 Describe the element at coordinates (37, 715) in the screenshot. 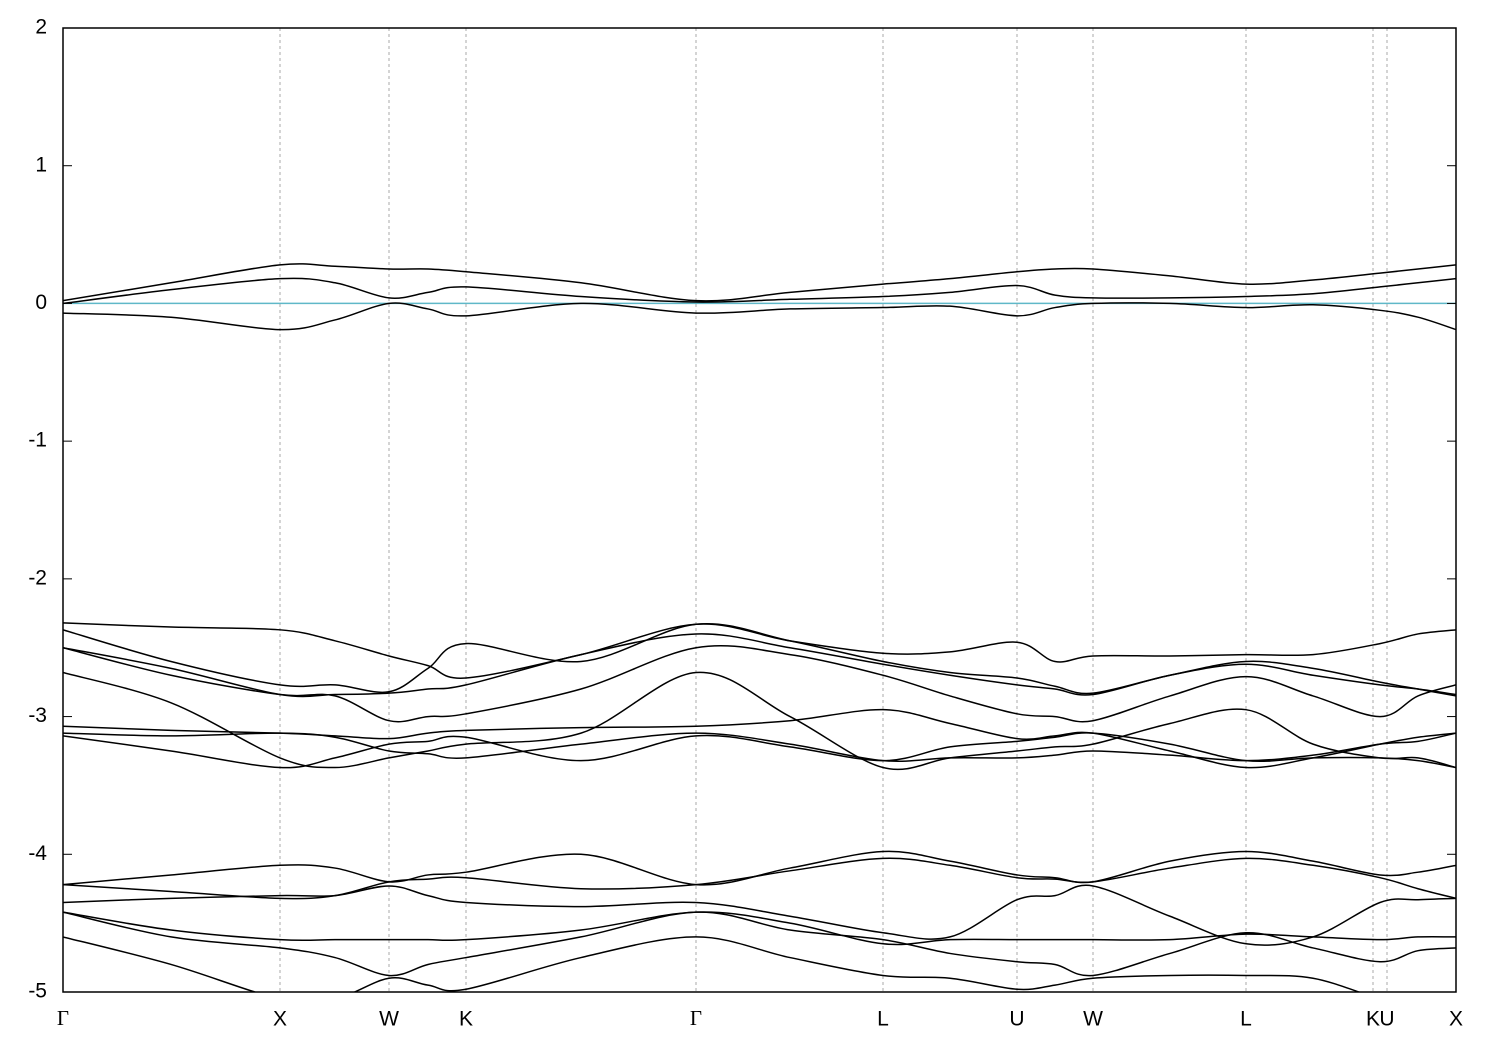

I see `y-tick-label: -3` at that location.